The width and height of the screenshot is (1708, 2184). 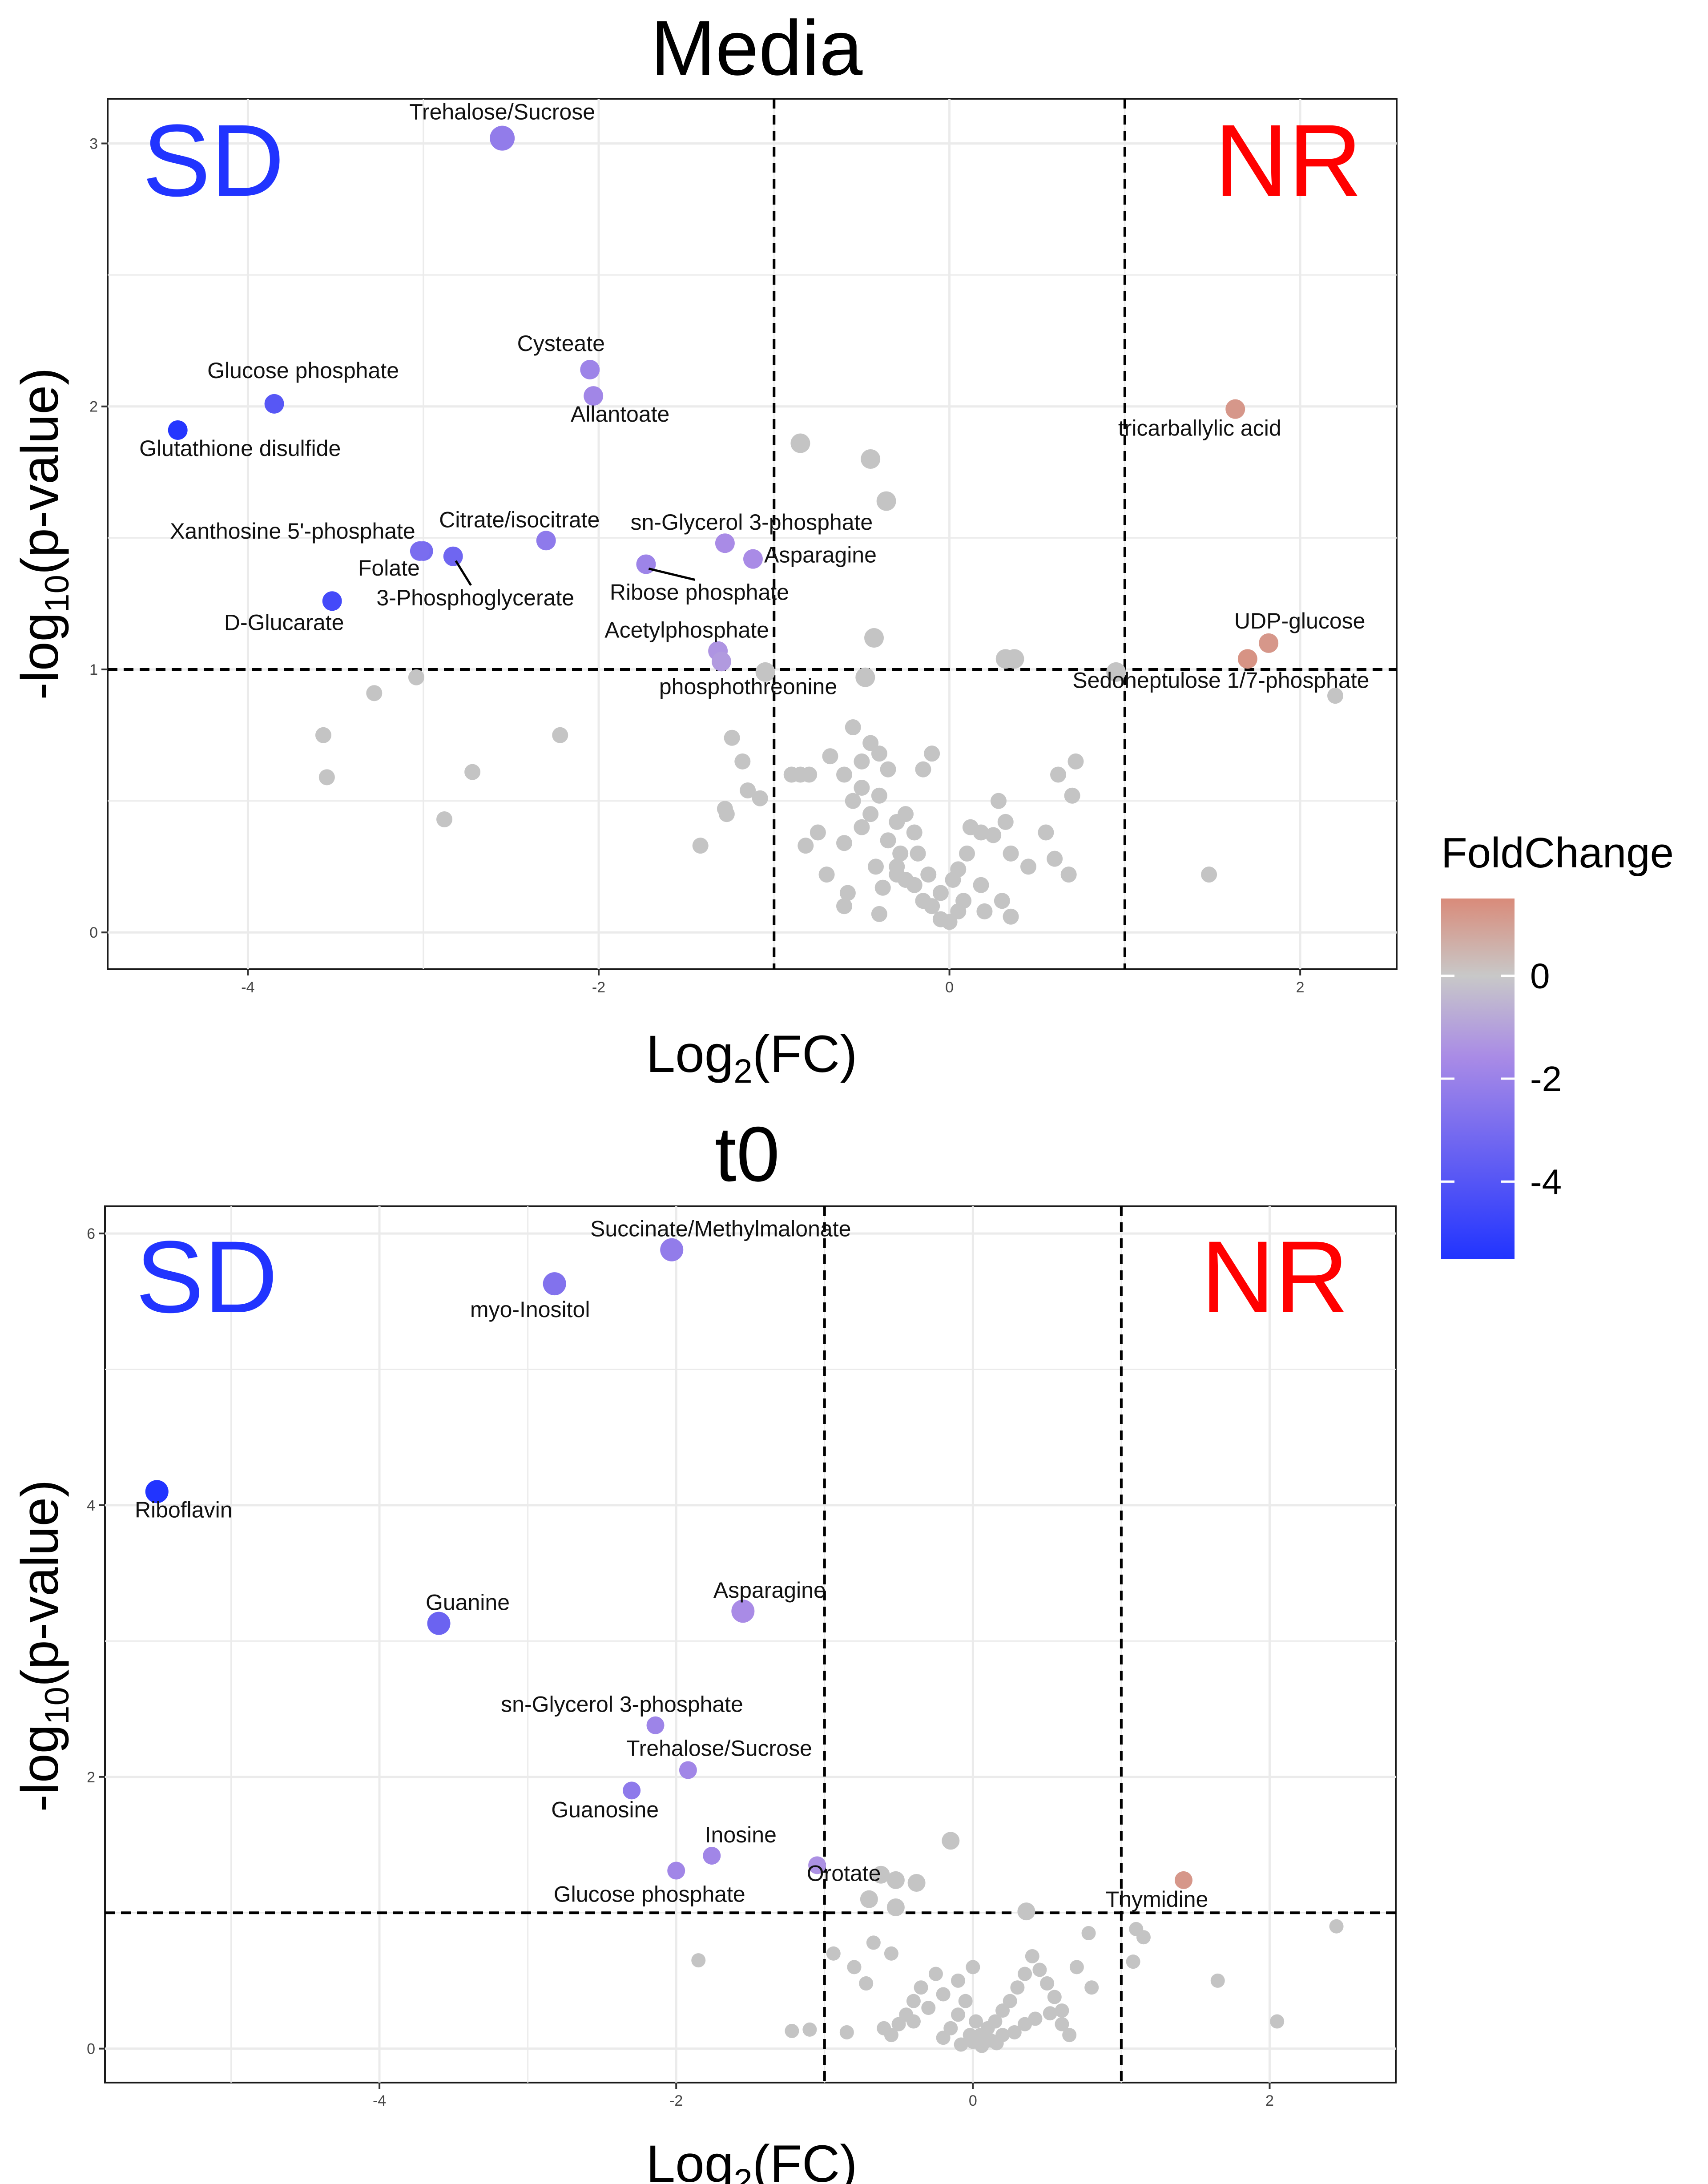 What do you see at coordinates (93, 407) in the screenshot?
I see `y-tick-label: 2` at bounding box center [93, 407].